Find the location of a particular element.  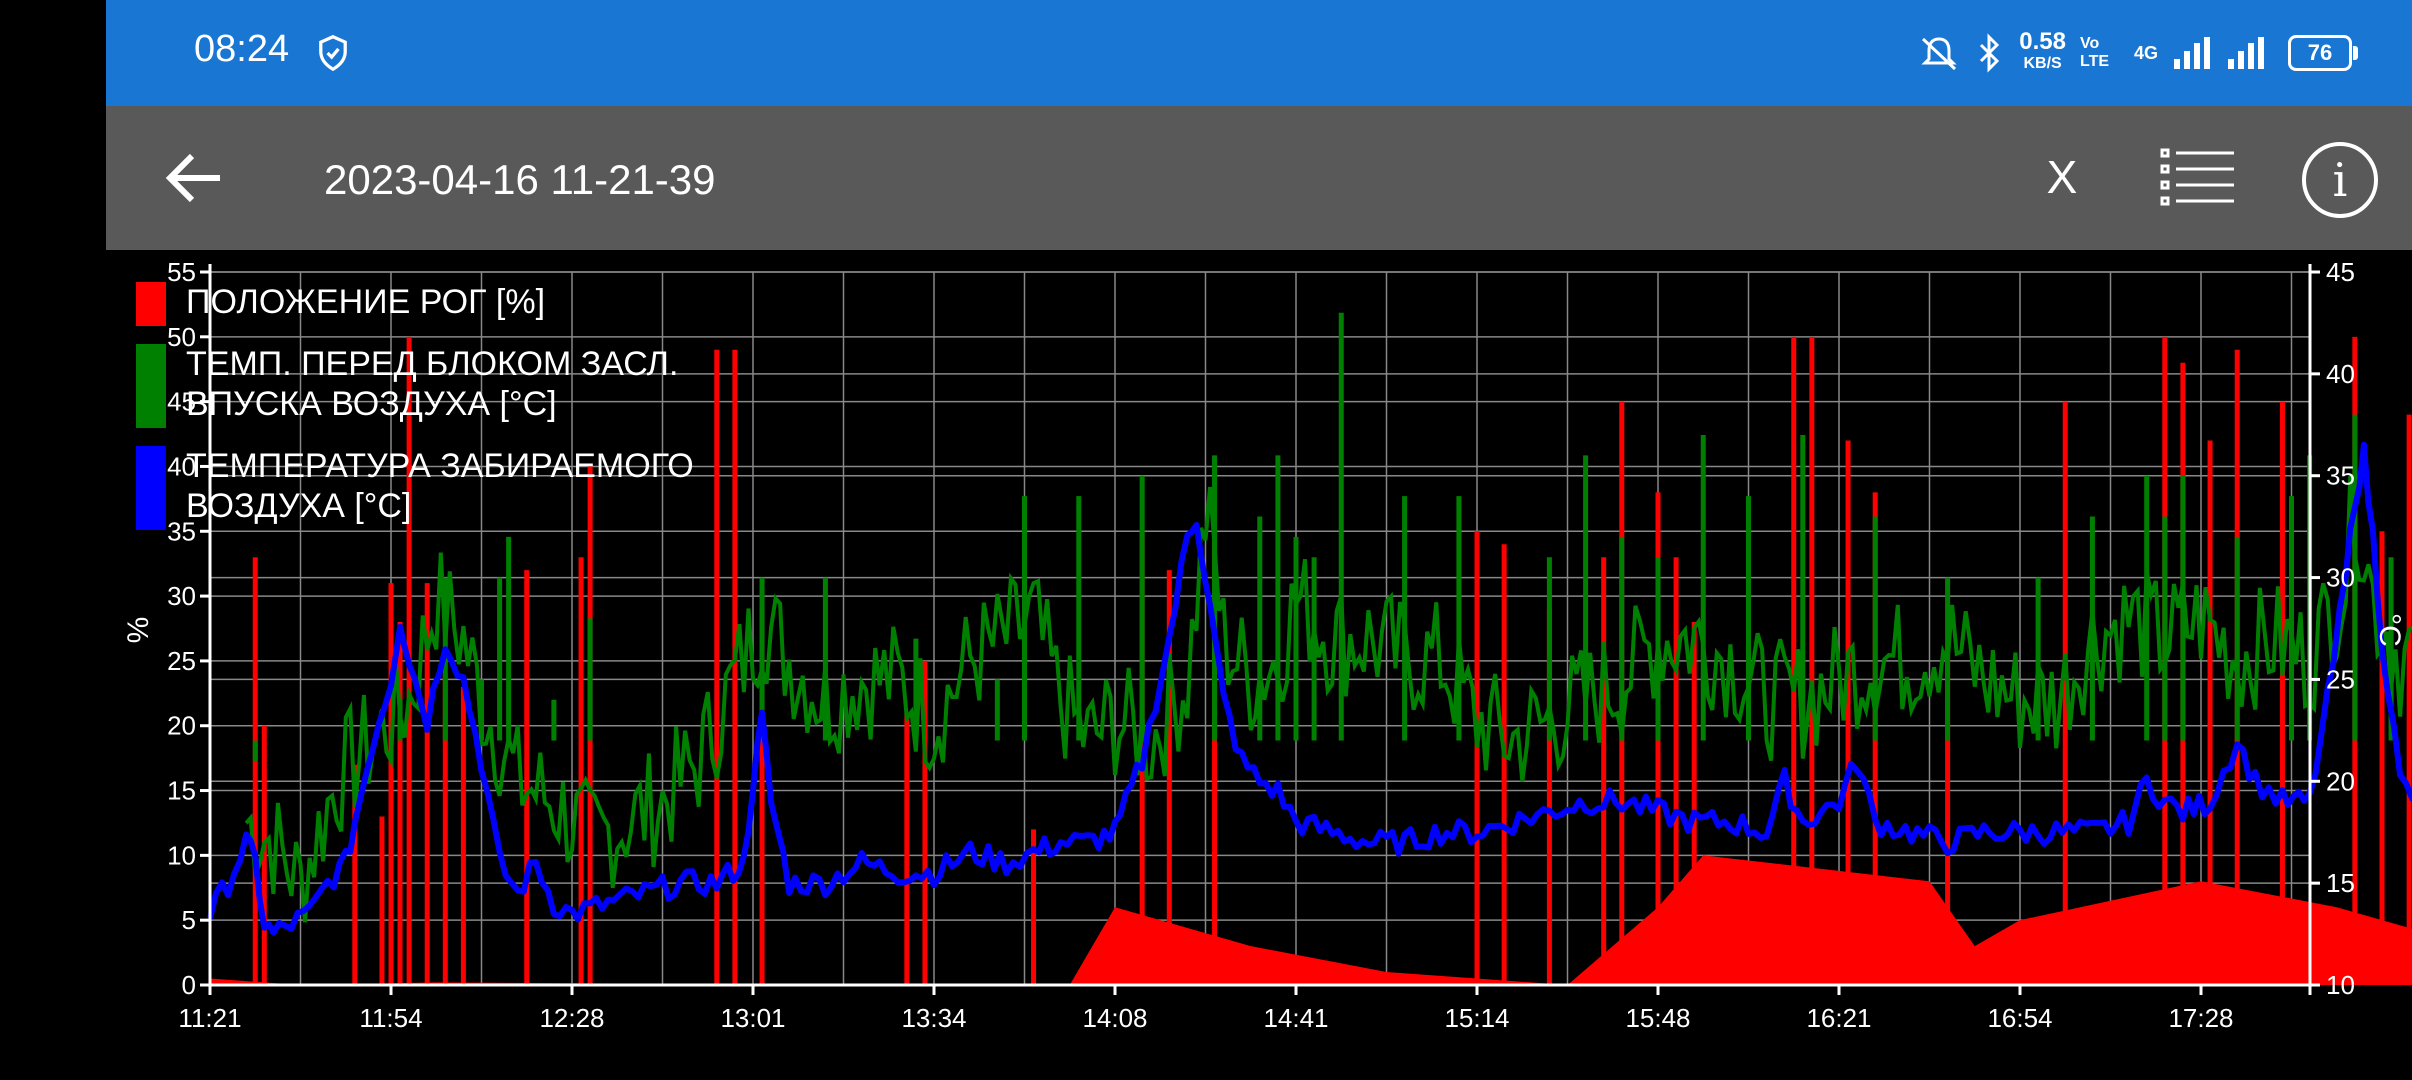

list-icon is located at coordinates (2198, 178).